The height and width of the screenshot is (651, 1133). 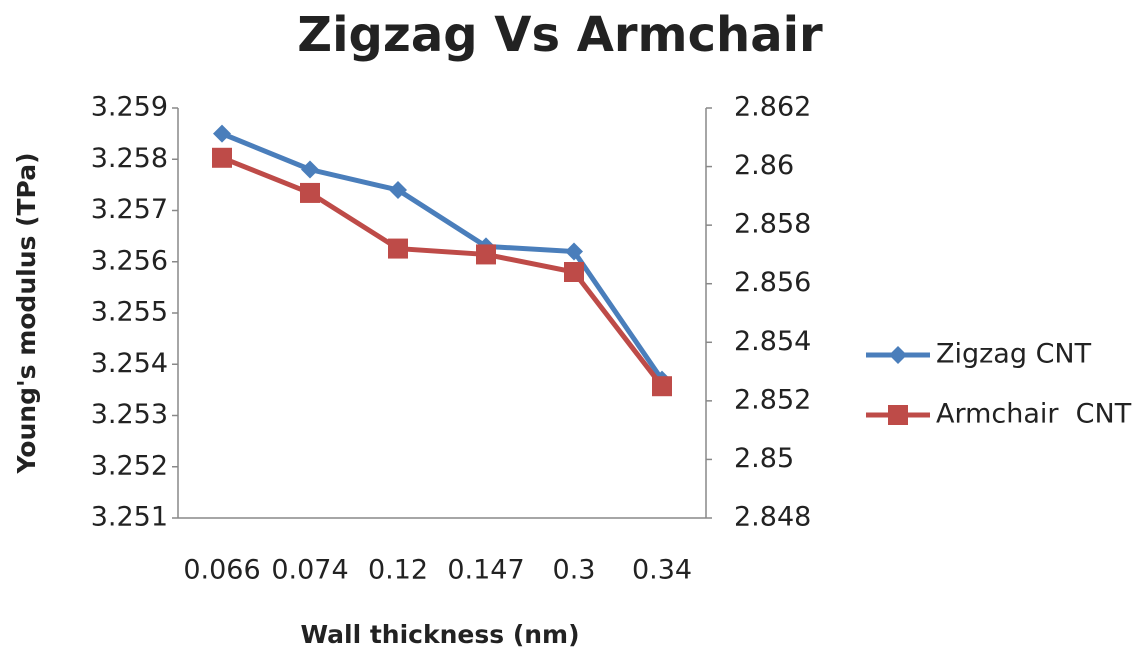 What do you see at coordinates (129, 107) in the screenshot?
I see `y-tick-label: 3.259` at bounding box center [129, 107].